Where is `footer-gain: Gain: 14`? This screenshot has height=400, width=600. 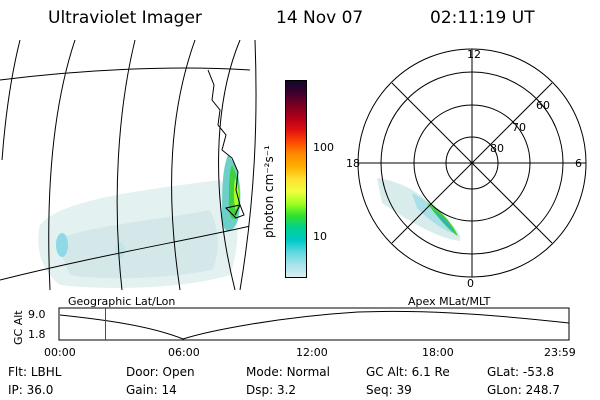
footer-gain: Gain: 14 is located at coordinates (151, 390).